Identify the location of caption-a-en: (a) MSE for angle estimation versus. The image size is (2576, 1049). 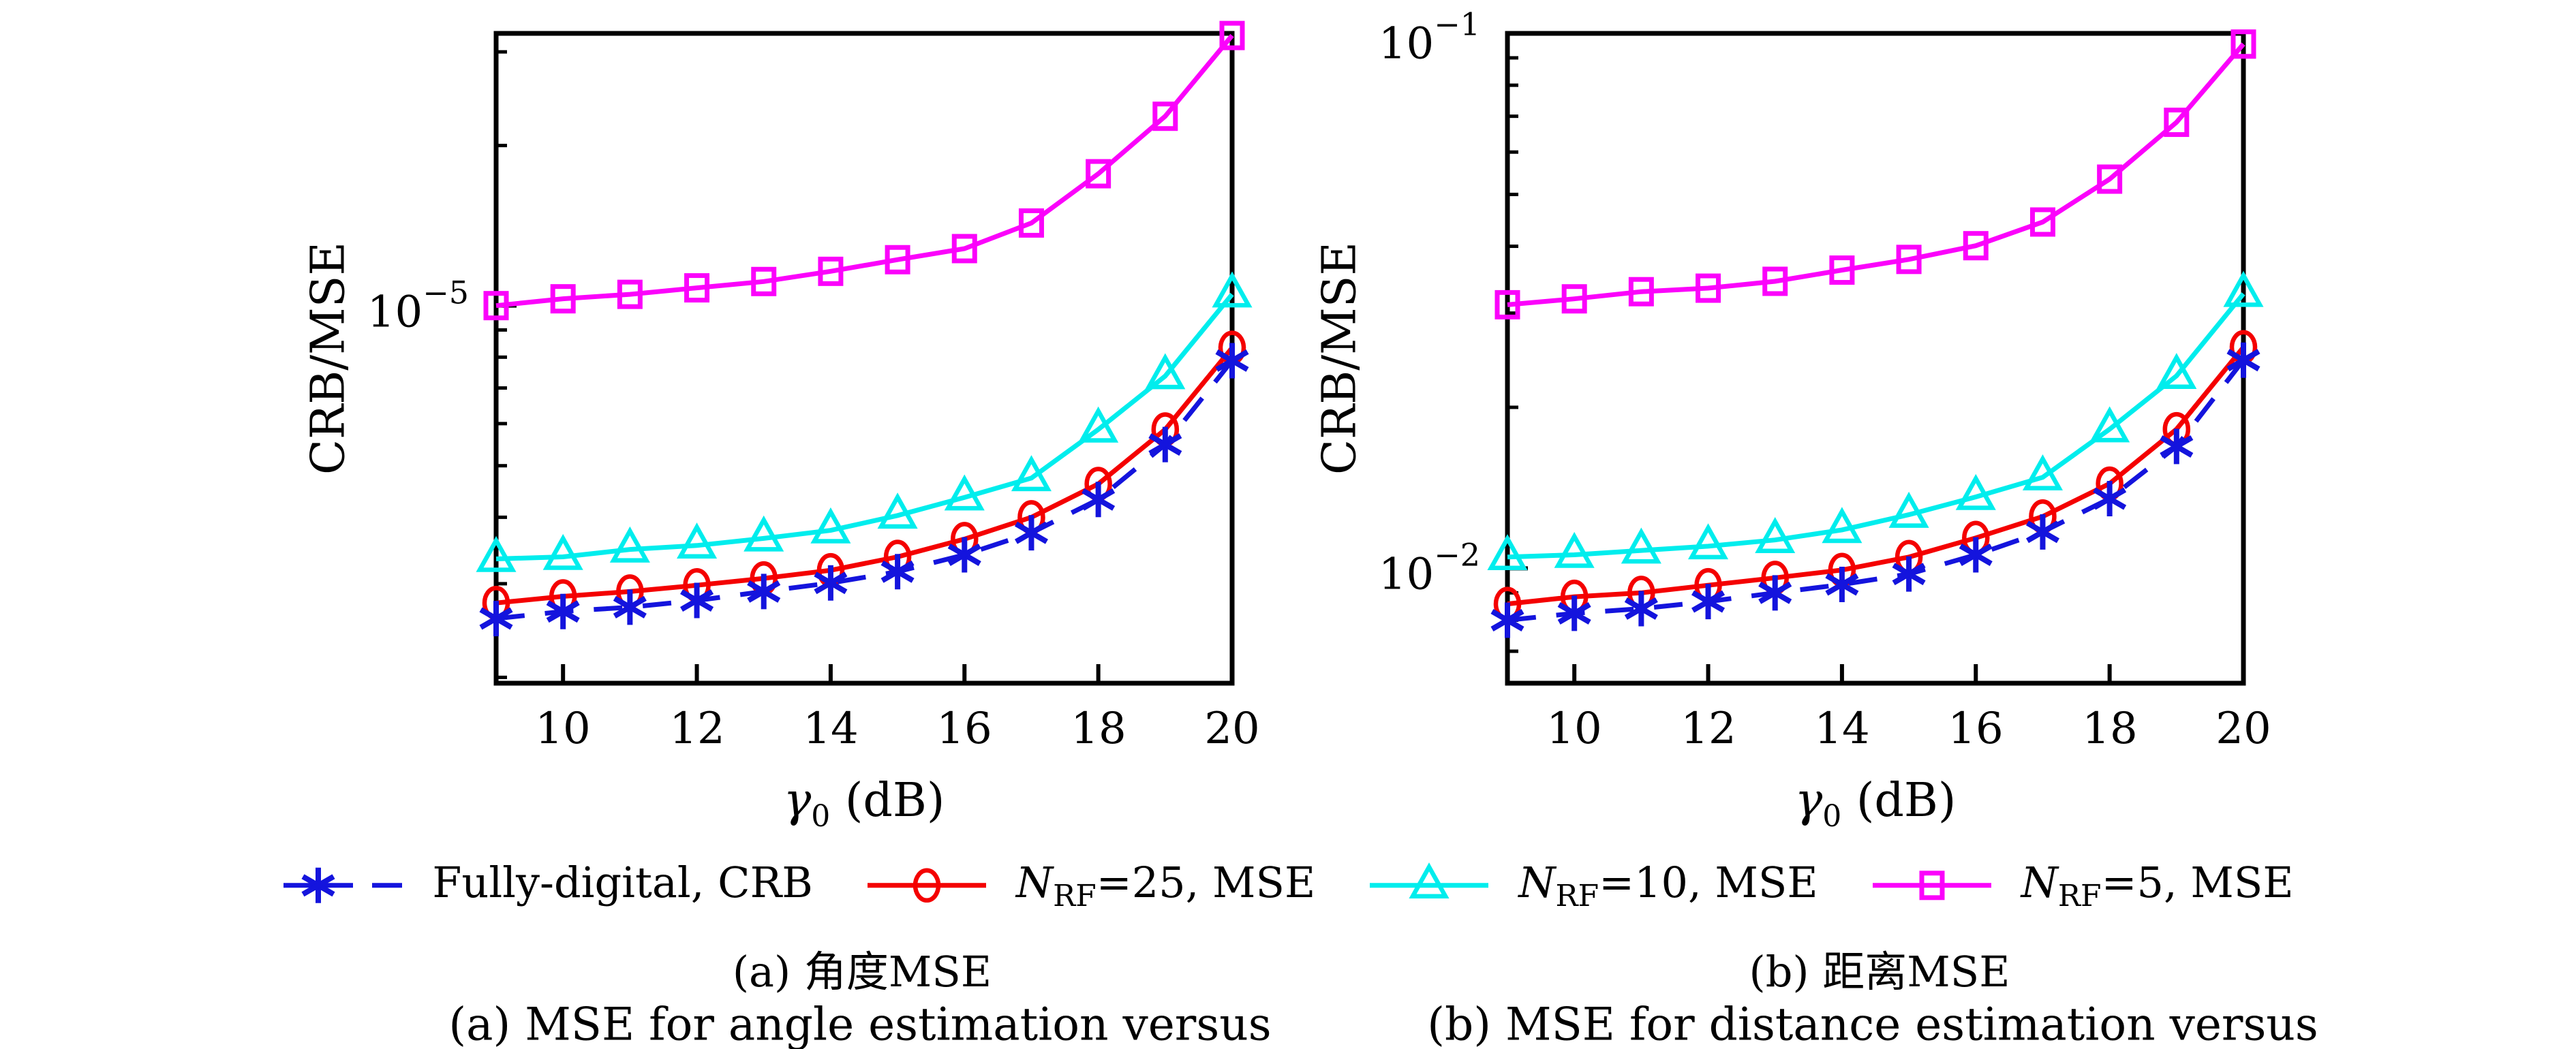
(860, 1023).